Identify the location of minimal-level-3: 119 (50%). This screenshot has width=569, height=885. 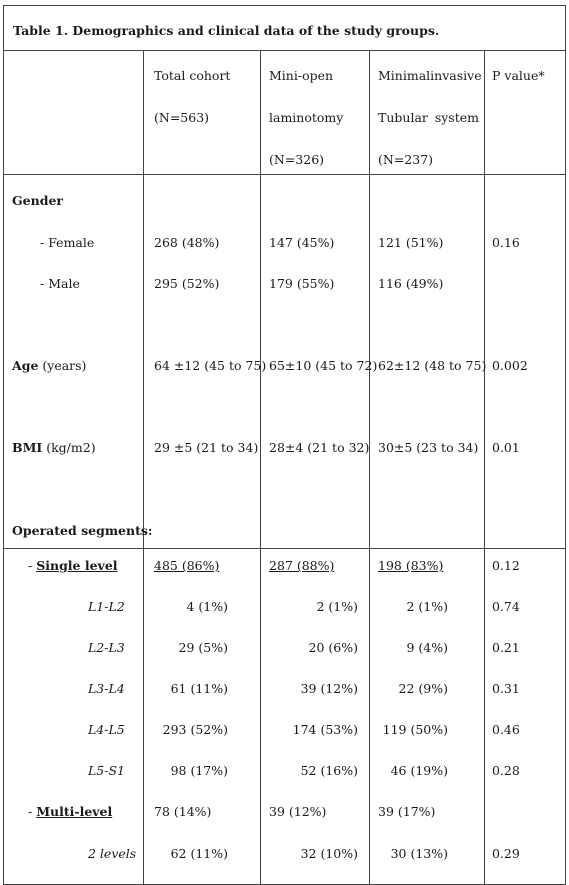
(415, 729).